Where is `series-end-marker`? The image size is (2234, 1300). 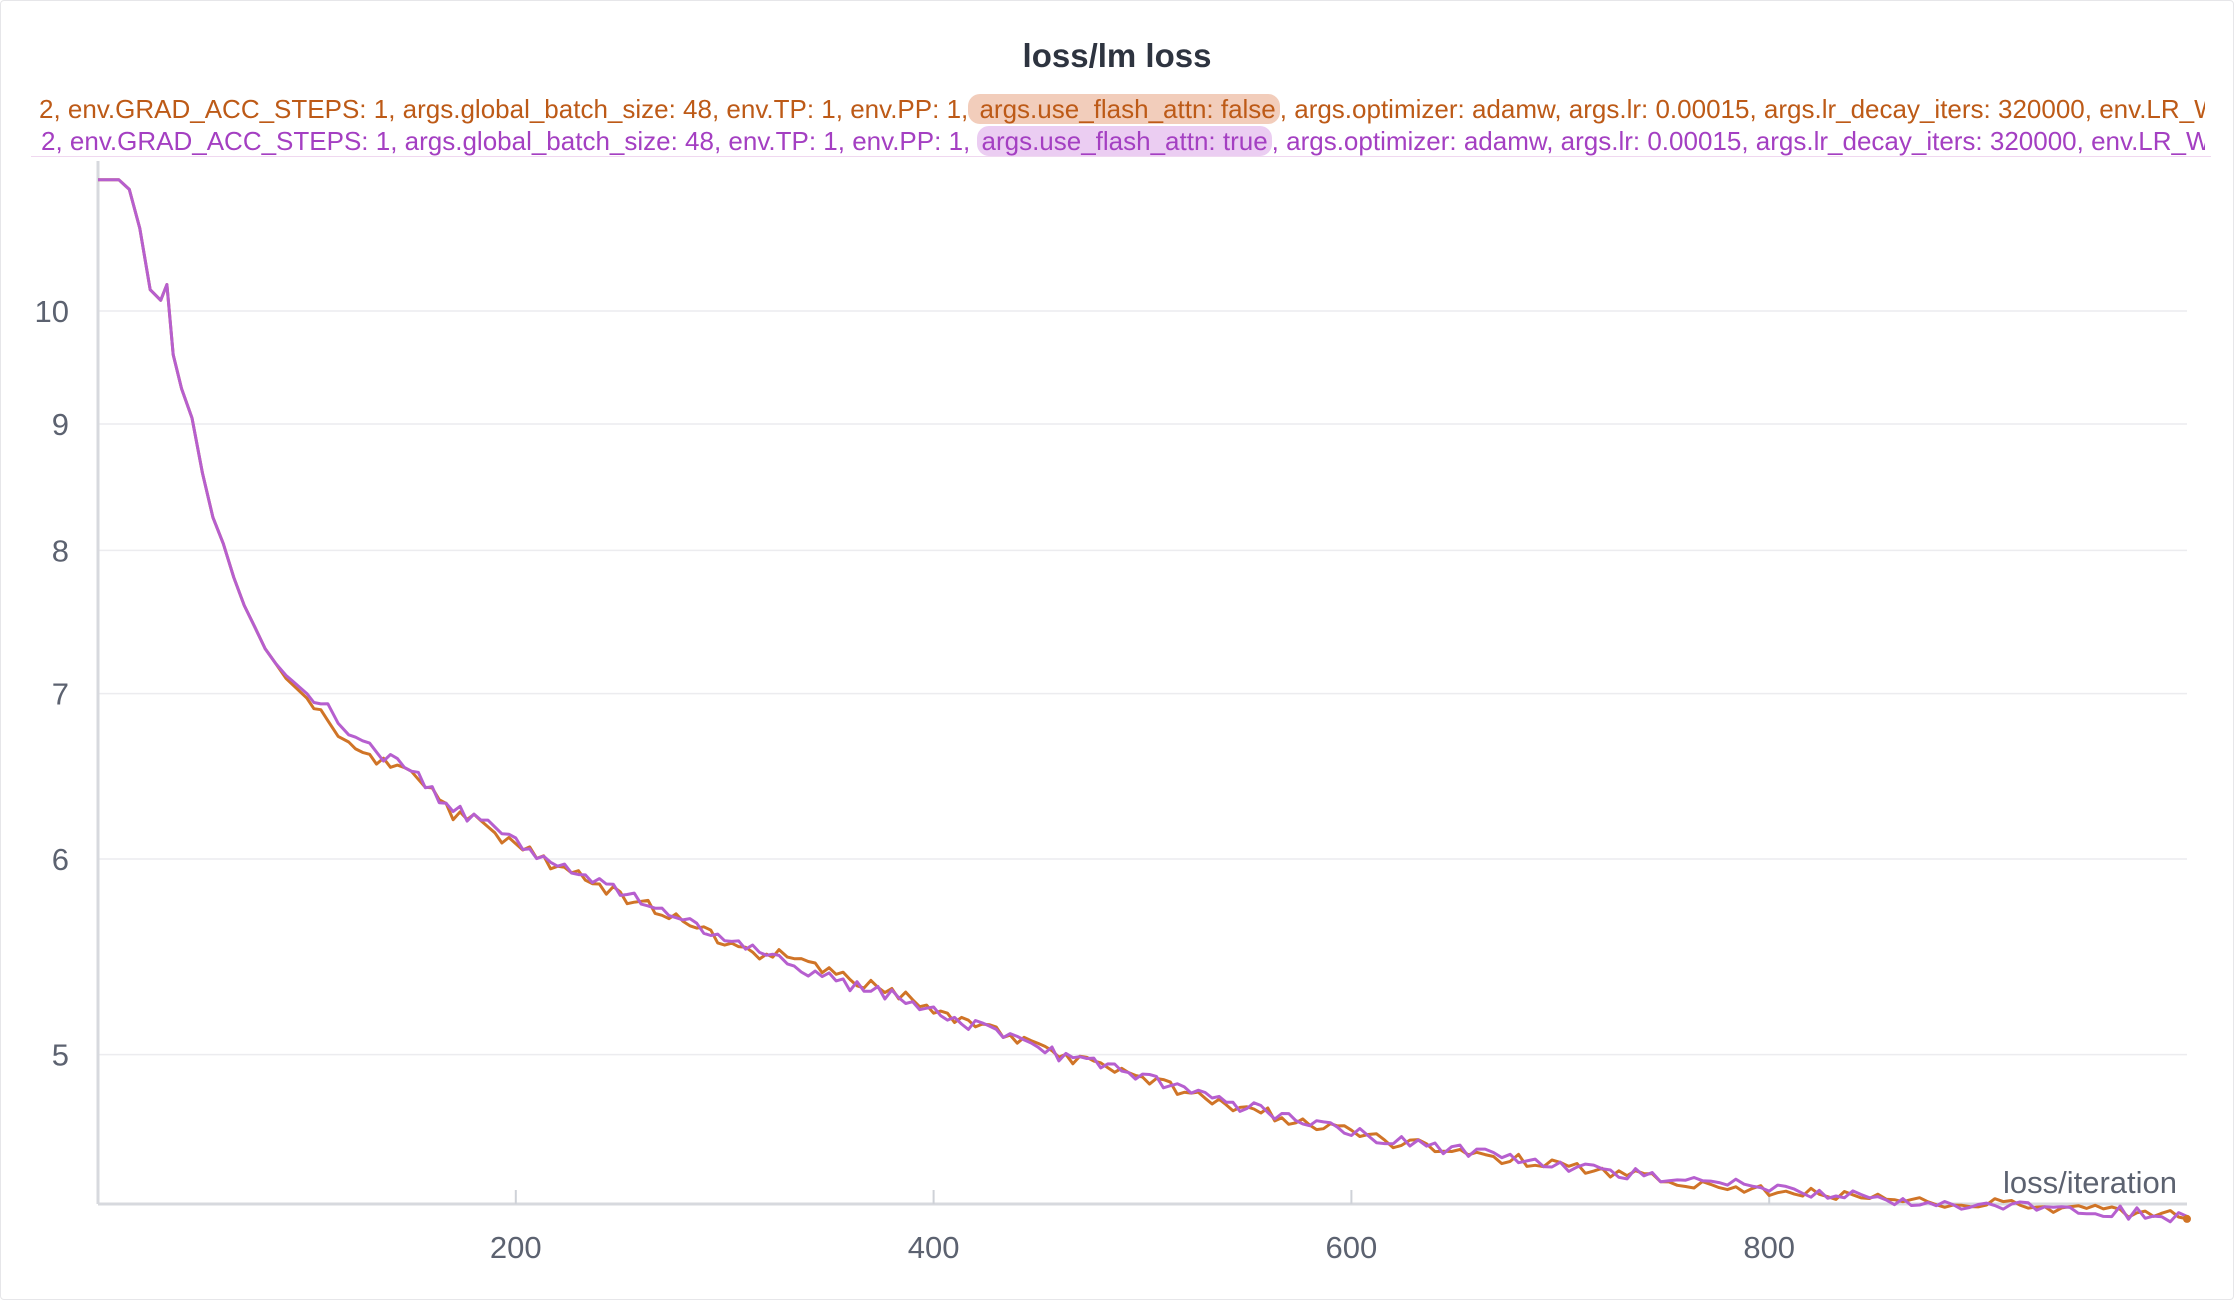
series-end-marker is located at coordinates (2187, 1218).